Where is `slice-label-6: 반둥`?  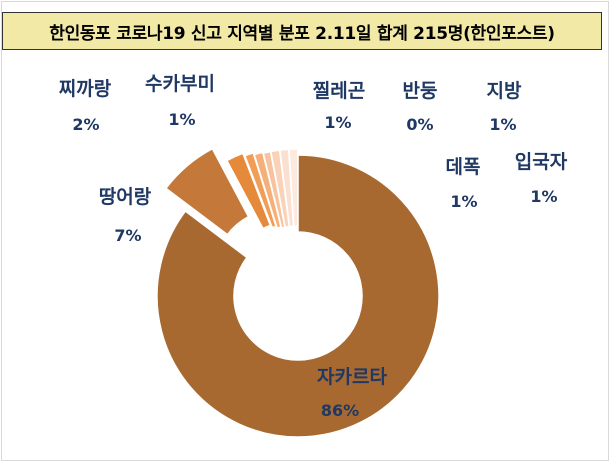 slice-label-6: 반둥 is located at coordinates (420, 91).